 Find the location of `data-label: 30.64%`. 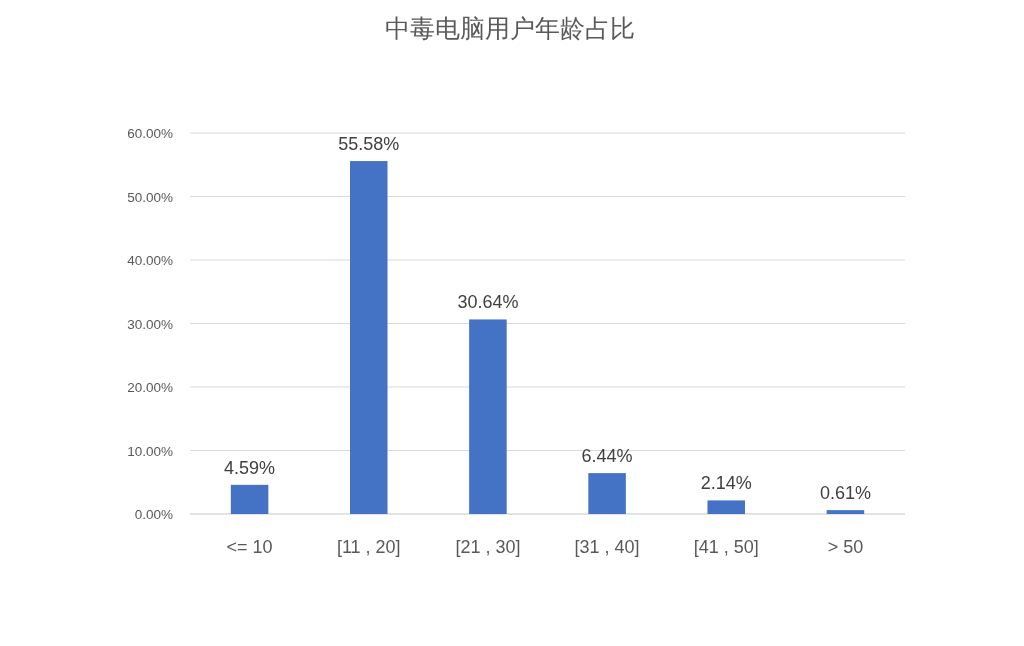

data-label: 30.64% is located at coordinates (488, 302).